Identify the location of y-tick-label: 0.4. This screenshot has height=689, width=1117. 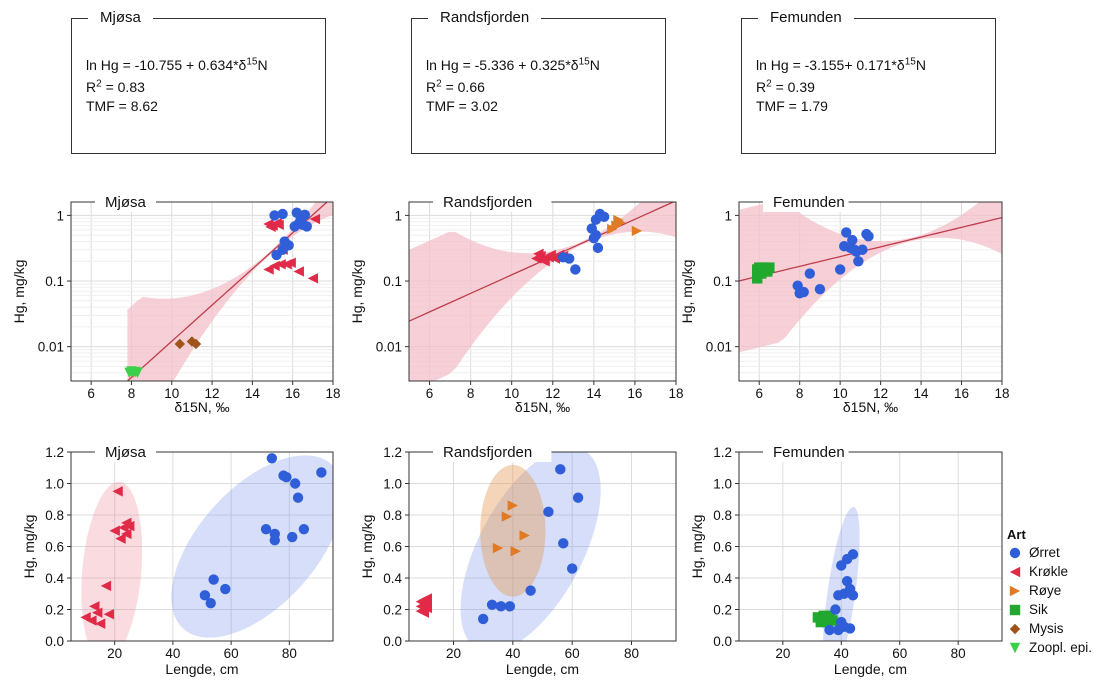
(392, 578).